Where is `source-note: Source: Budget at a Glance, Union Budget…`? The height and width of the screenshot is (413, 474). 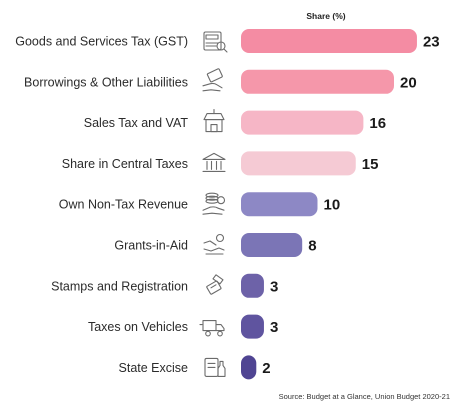
source-note: Source: Budget at a Glance, Union Budget… is located at coordinates (364, 396).